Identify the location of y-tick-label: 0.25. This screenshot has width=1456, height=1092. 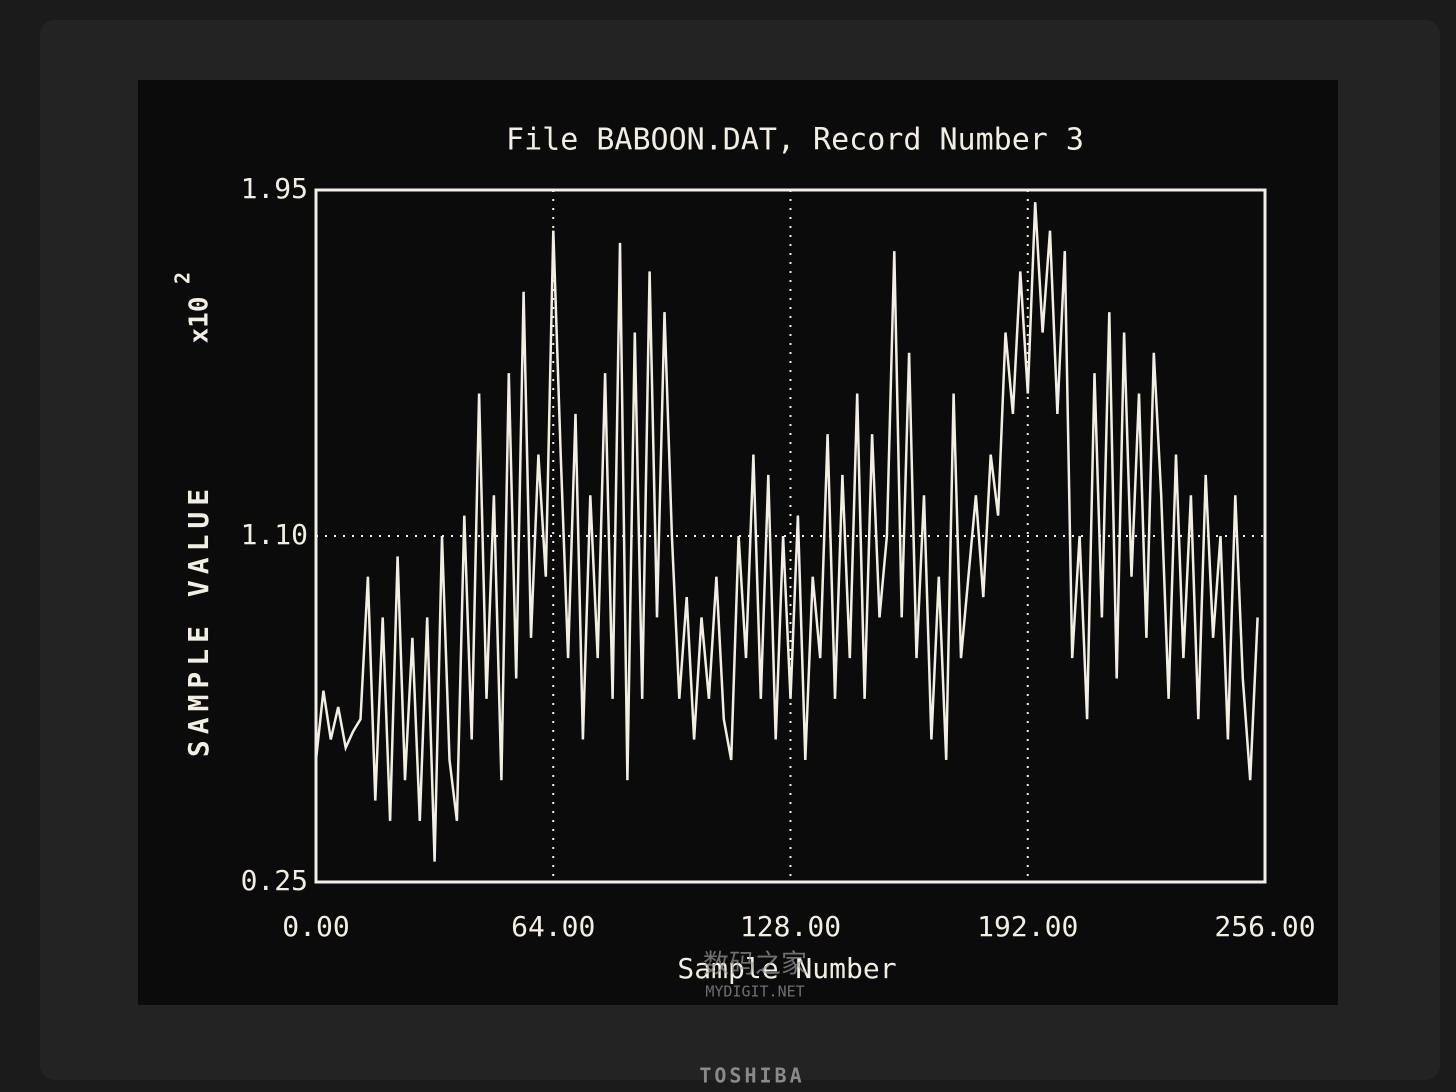
(274, 880).